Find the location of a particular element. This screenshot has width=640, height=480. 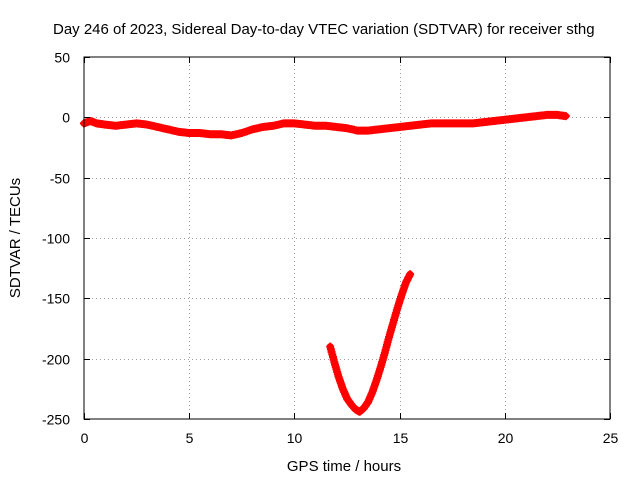

y-axis-label: SDTVAR / TECUs is located at coordinates (15, 238).